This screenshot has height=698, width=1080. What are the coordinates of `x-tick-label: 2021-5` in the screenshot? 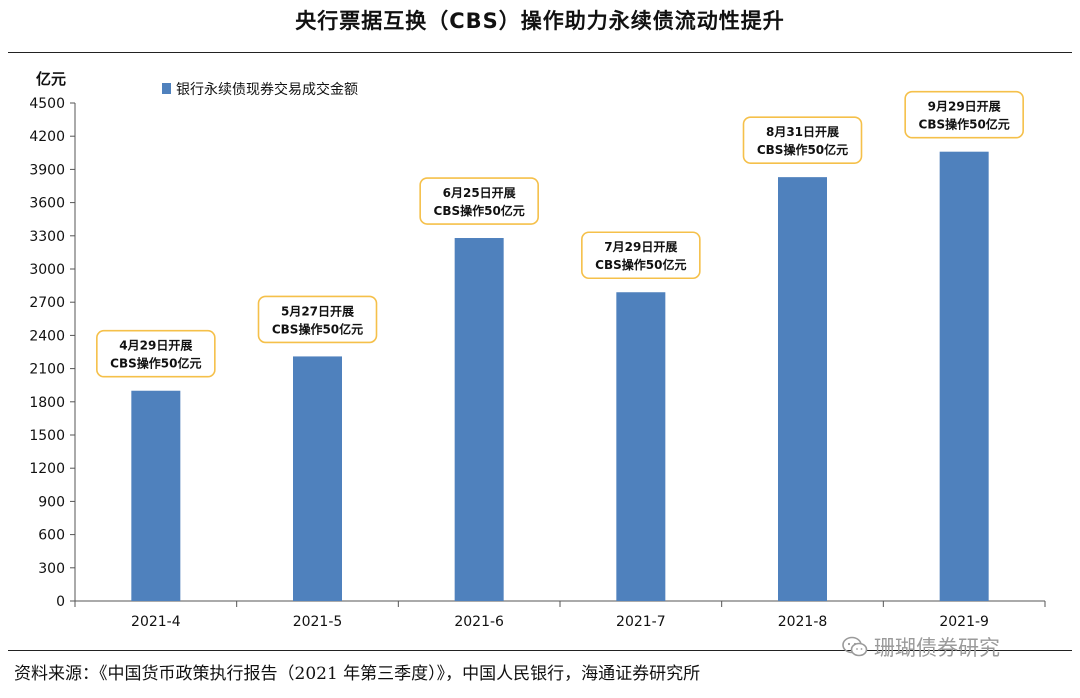 It's located at (318, 622).